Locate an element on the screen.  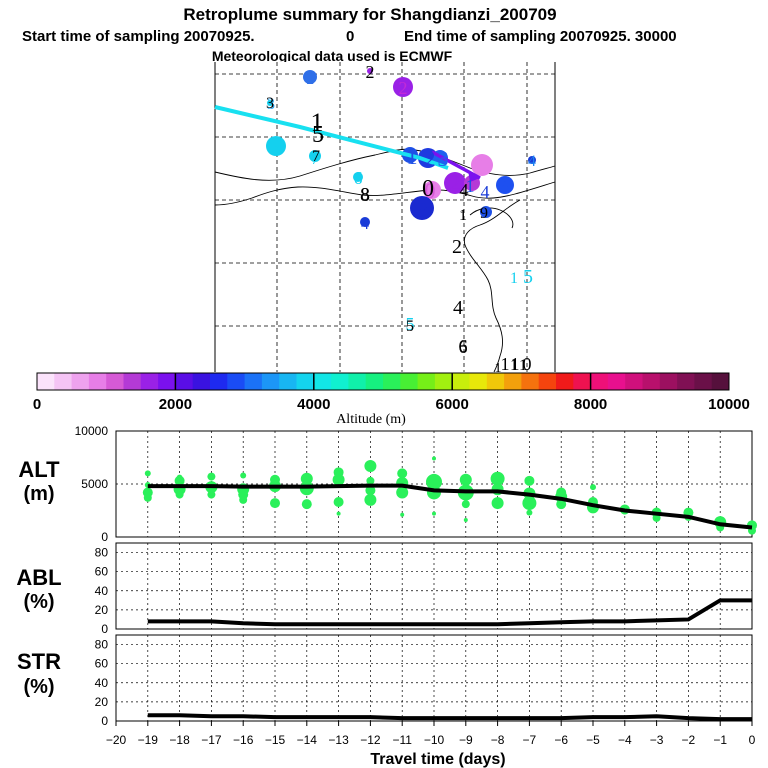
plume-label-1: 2 is located at coordinates (403, 88).